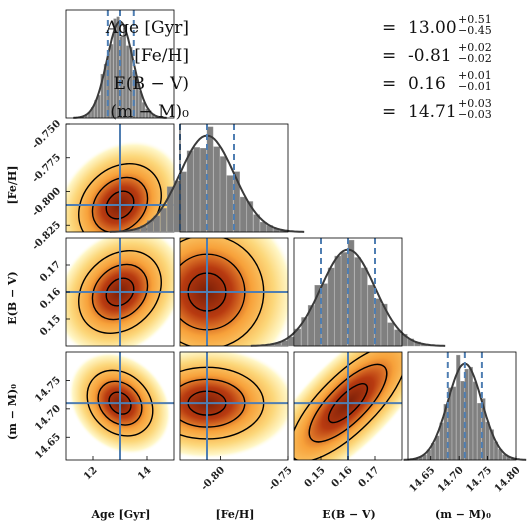 The width and height of the screenshot is (529, 529). Describe the element at coordinates (120, 514) in the screenshot. I see `x-axis-label-age: Age [Gyr]` at that location.